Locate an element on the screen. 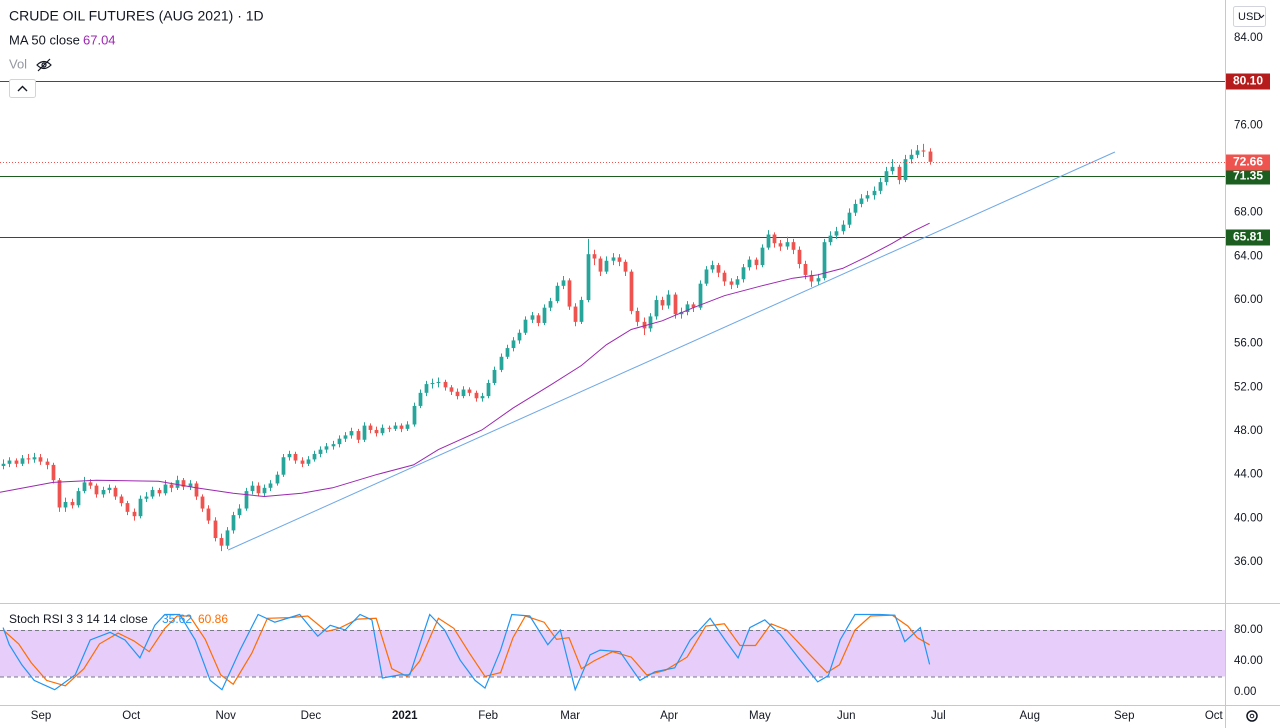  stoch-d-line is located at coordinates (466, 650).